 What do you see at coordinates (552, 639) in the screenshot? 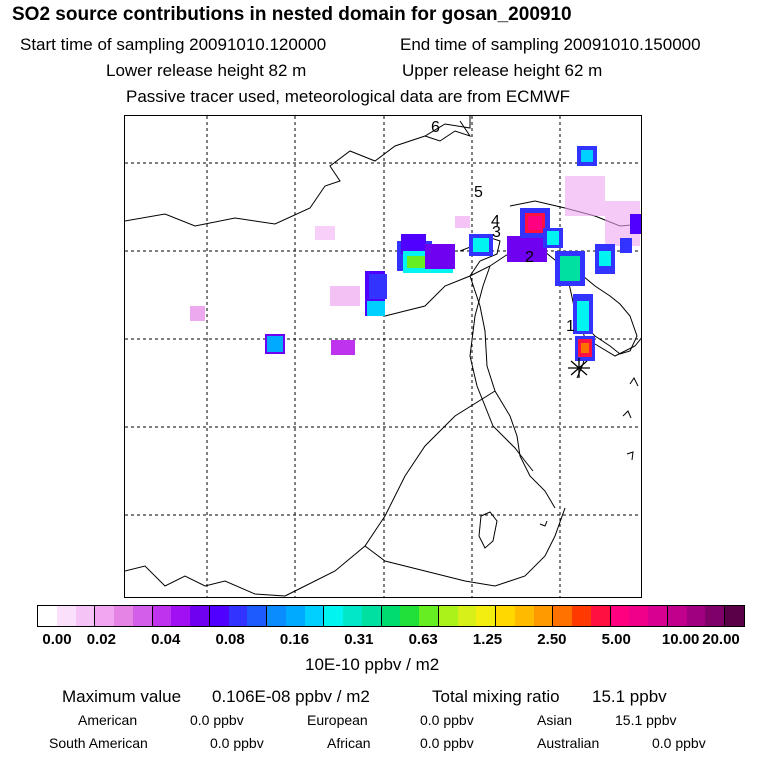
I see `colorbar-tick-label: 2.50` at bounding box center [552, 639].